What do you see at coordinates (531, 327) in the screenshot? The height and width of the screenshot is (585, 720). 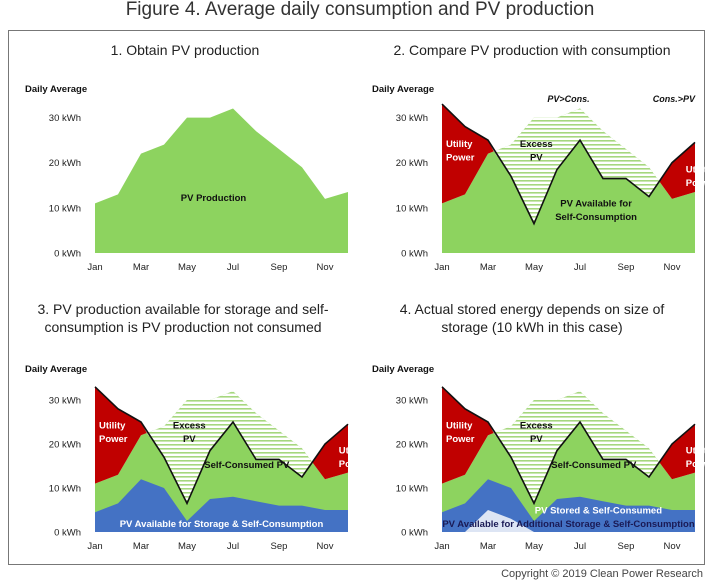 I see `chart-title: storage (10 kWh in this case)` at bounding box center [531, 327].